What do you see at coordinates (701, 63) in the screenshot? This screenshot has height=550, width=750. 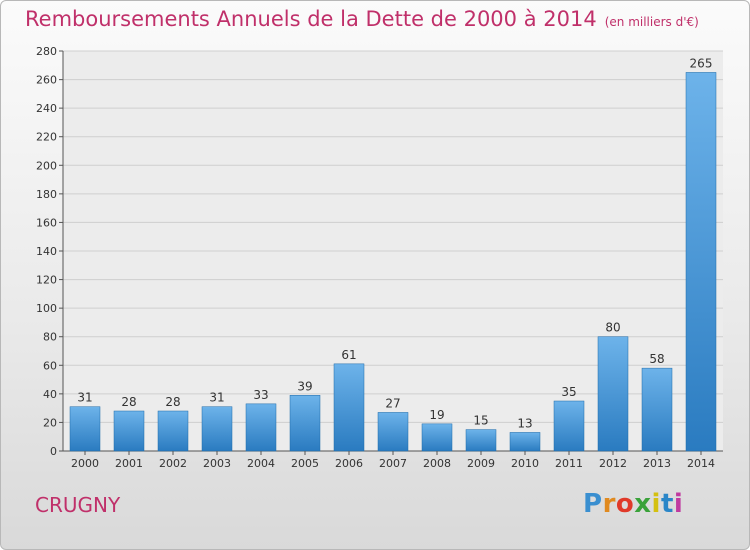 I see `bar-value-label: 265` at bounding box center [701, 63].